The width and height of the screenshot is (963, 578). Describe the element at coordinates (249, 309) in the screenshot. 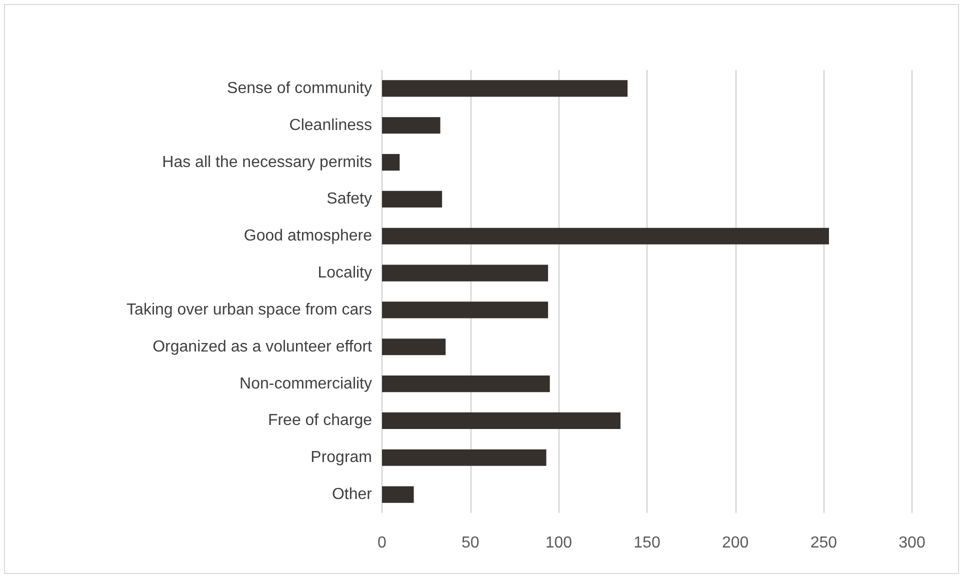

I see `y-tick-label: Taking over urban space from cars` at that location.